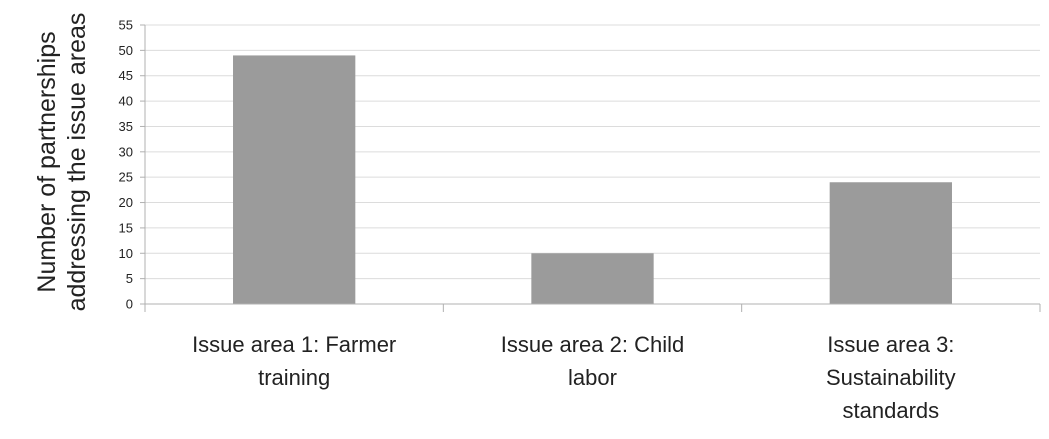 The width and height of the screenshot is (1049, 439). Describe the element at coordinates (294, 361) in the screenshot. I see `x-tick-label: Issue area 1: Farmer training` at that location.